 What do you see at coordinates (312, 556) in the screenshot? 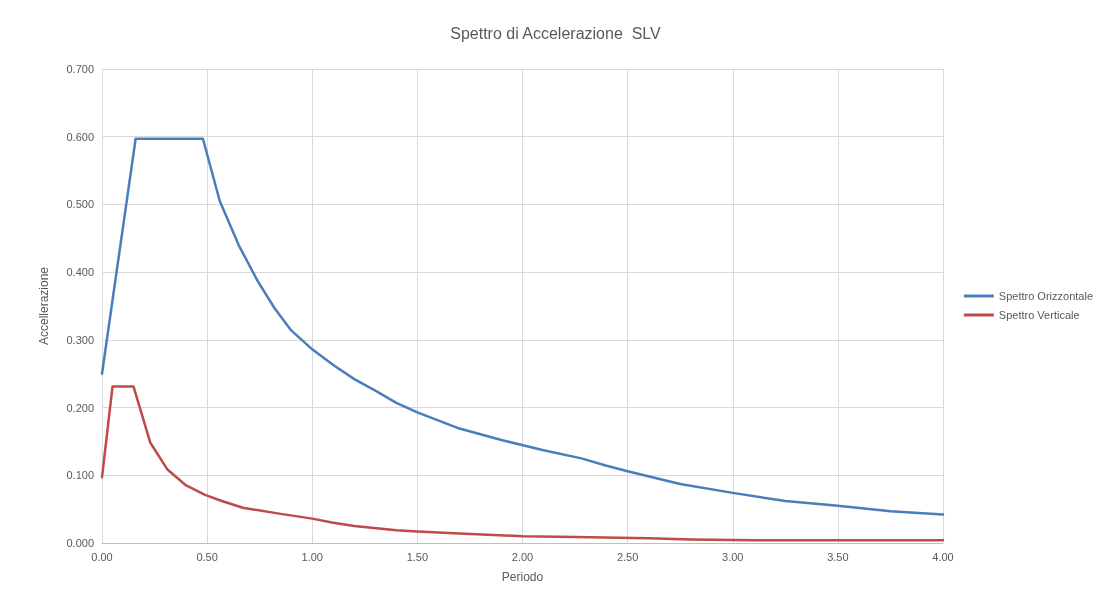
I see `x-tick-label: 1.00` at bounding box center [312, 556].